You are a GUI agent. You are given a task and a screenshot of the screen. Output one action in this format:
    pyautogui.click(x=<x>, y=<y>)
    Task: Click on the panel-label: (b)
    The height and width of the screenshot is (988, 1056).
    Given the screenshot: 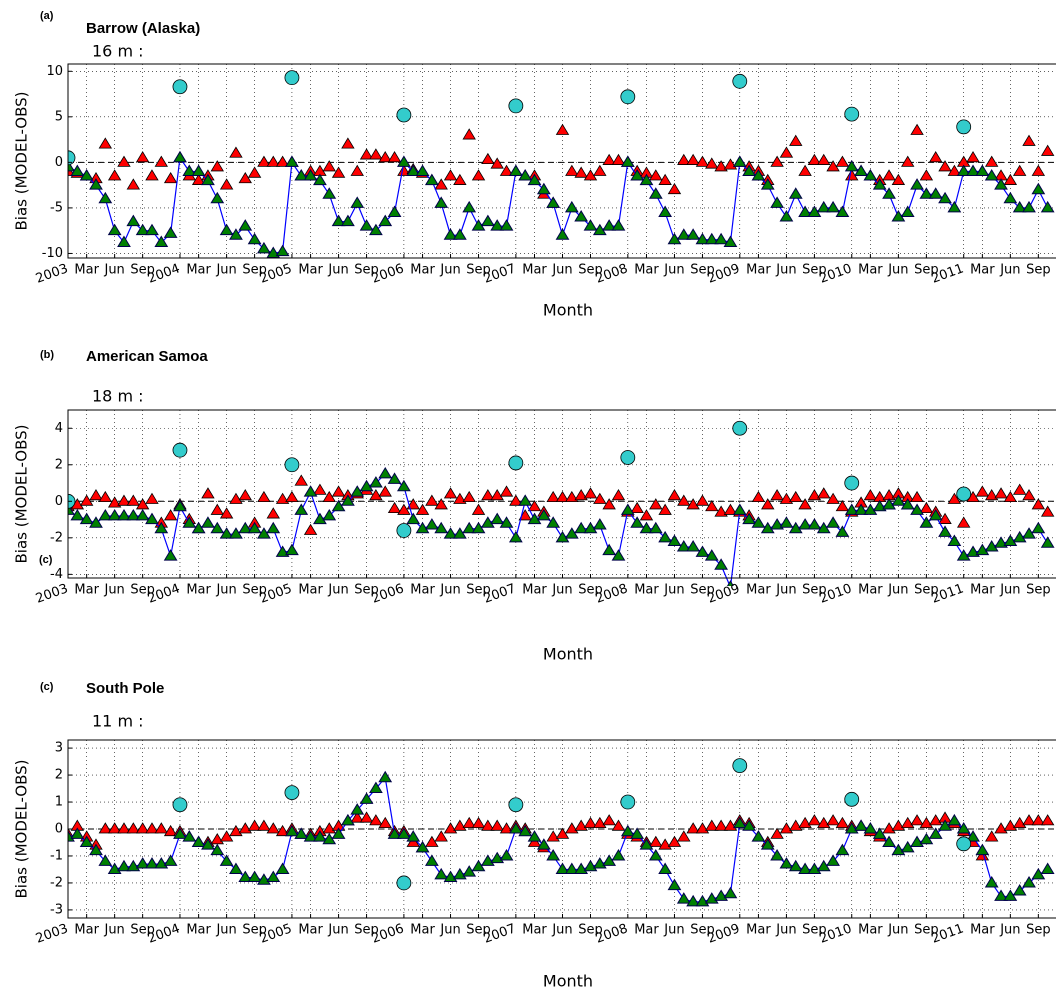 What is the action you would take?
    pyautogui.click(x=47, y=355)
    